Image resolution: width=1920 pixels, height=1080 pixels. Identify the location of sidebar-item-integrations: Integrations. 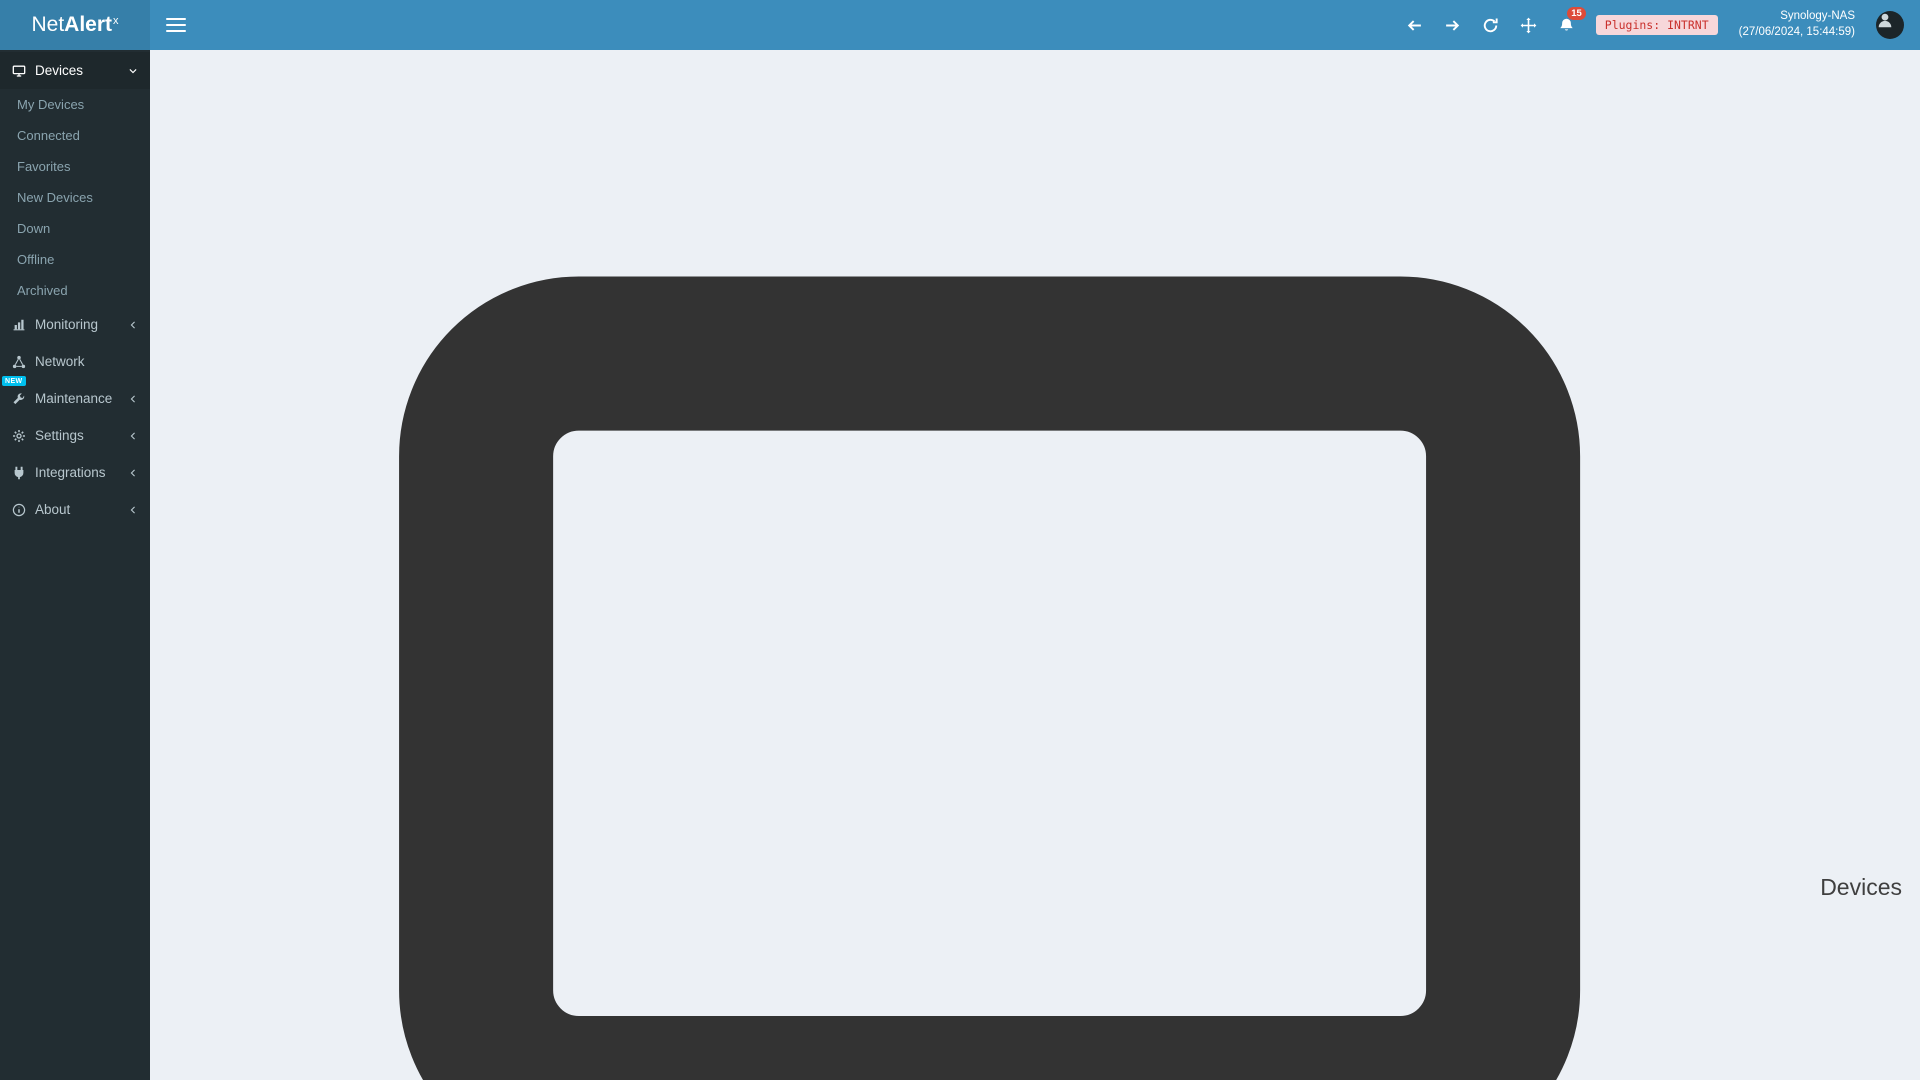
(75, 472).